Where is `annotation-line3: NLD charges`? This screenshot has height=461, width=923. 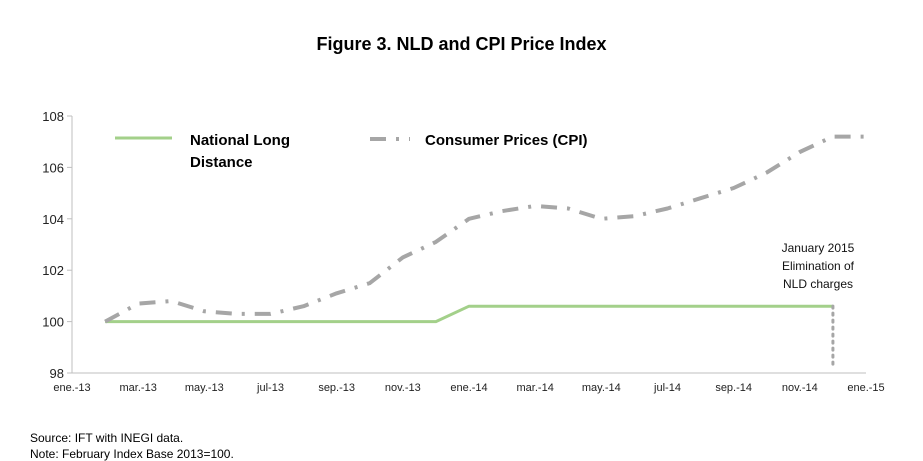
annotation-line3: NLD charges is located at coordinates (818, 284).